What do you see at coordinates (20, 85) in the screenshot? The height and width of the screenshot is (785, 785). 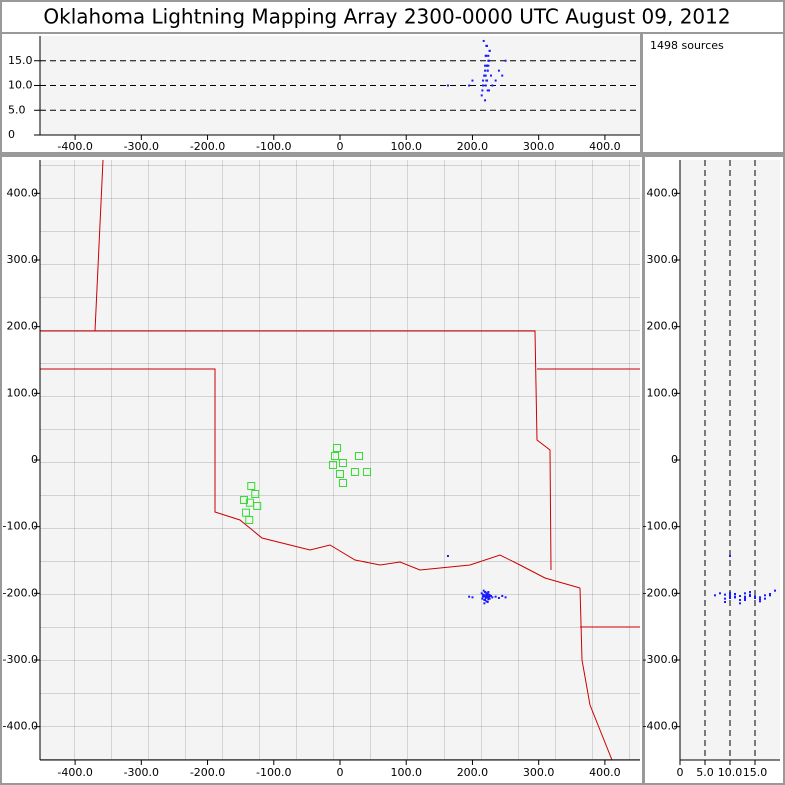 I see `z-tick-label: 10.0` at bounding box center [20, 85].